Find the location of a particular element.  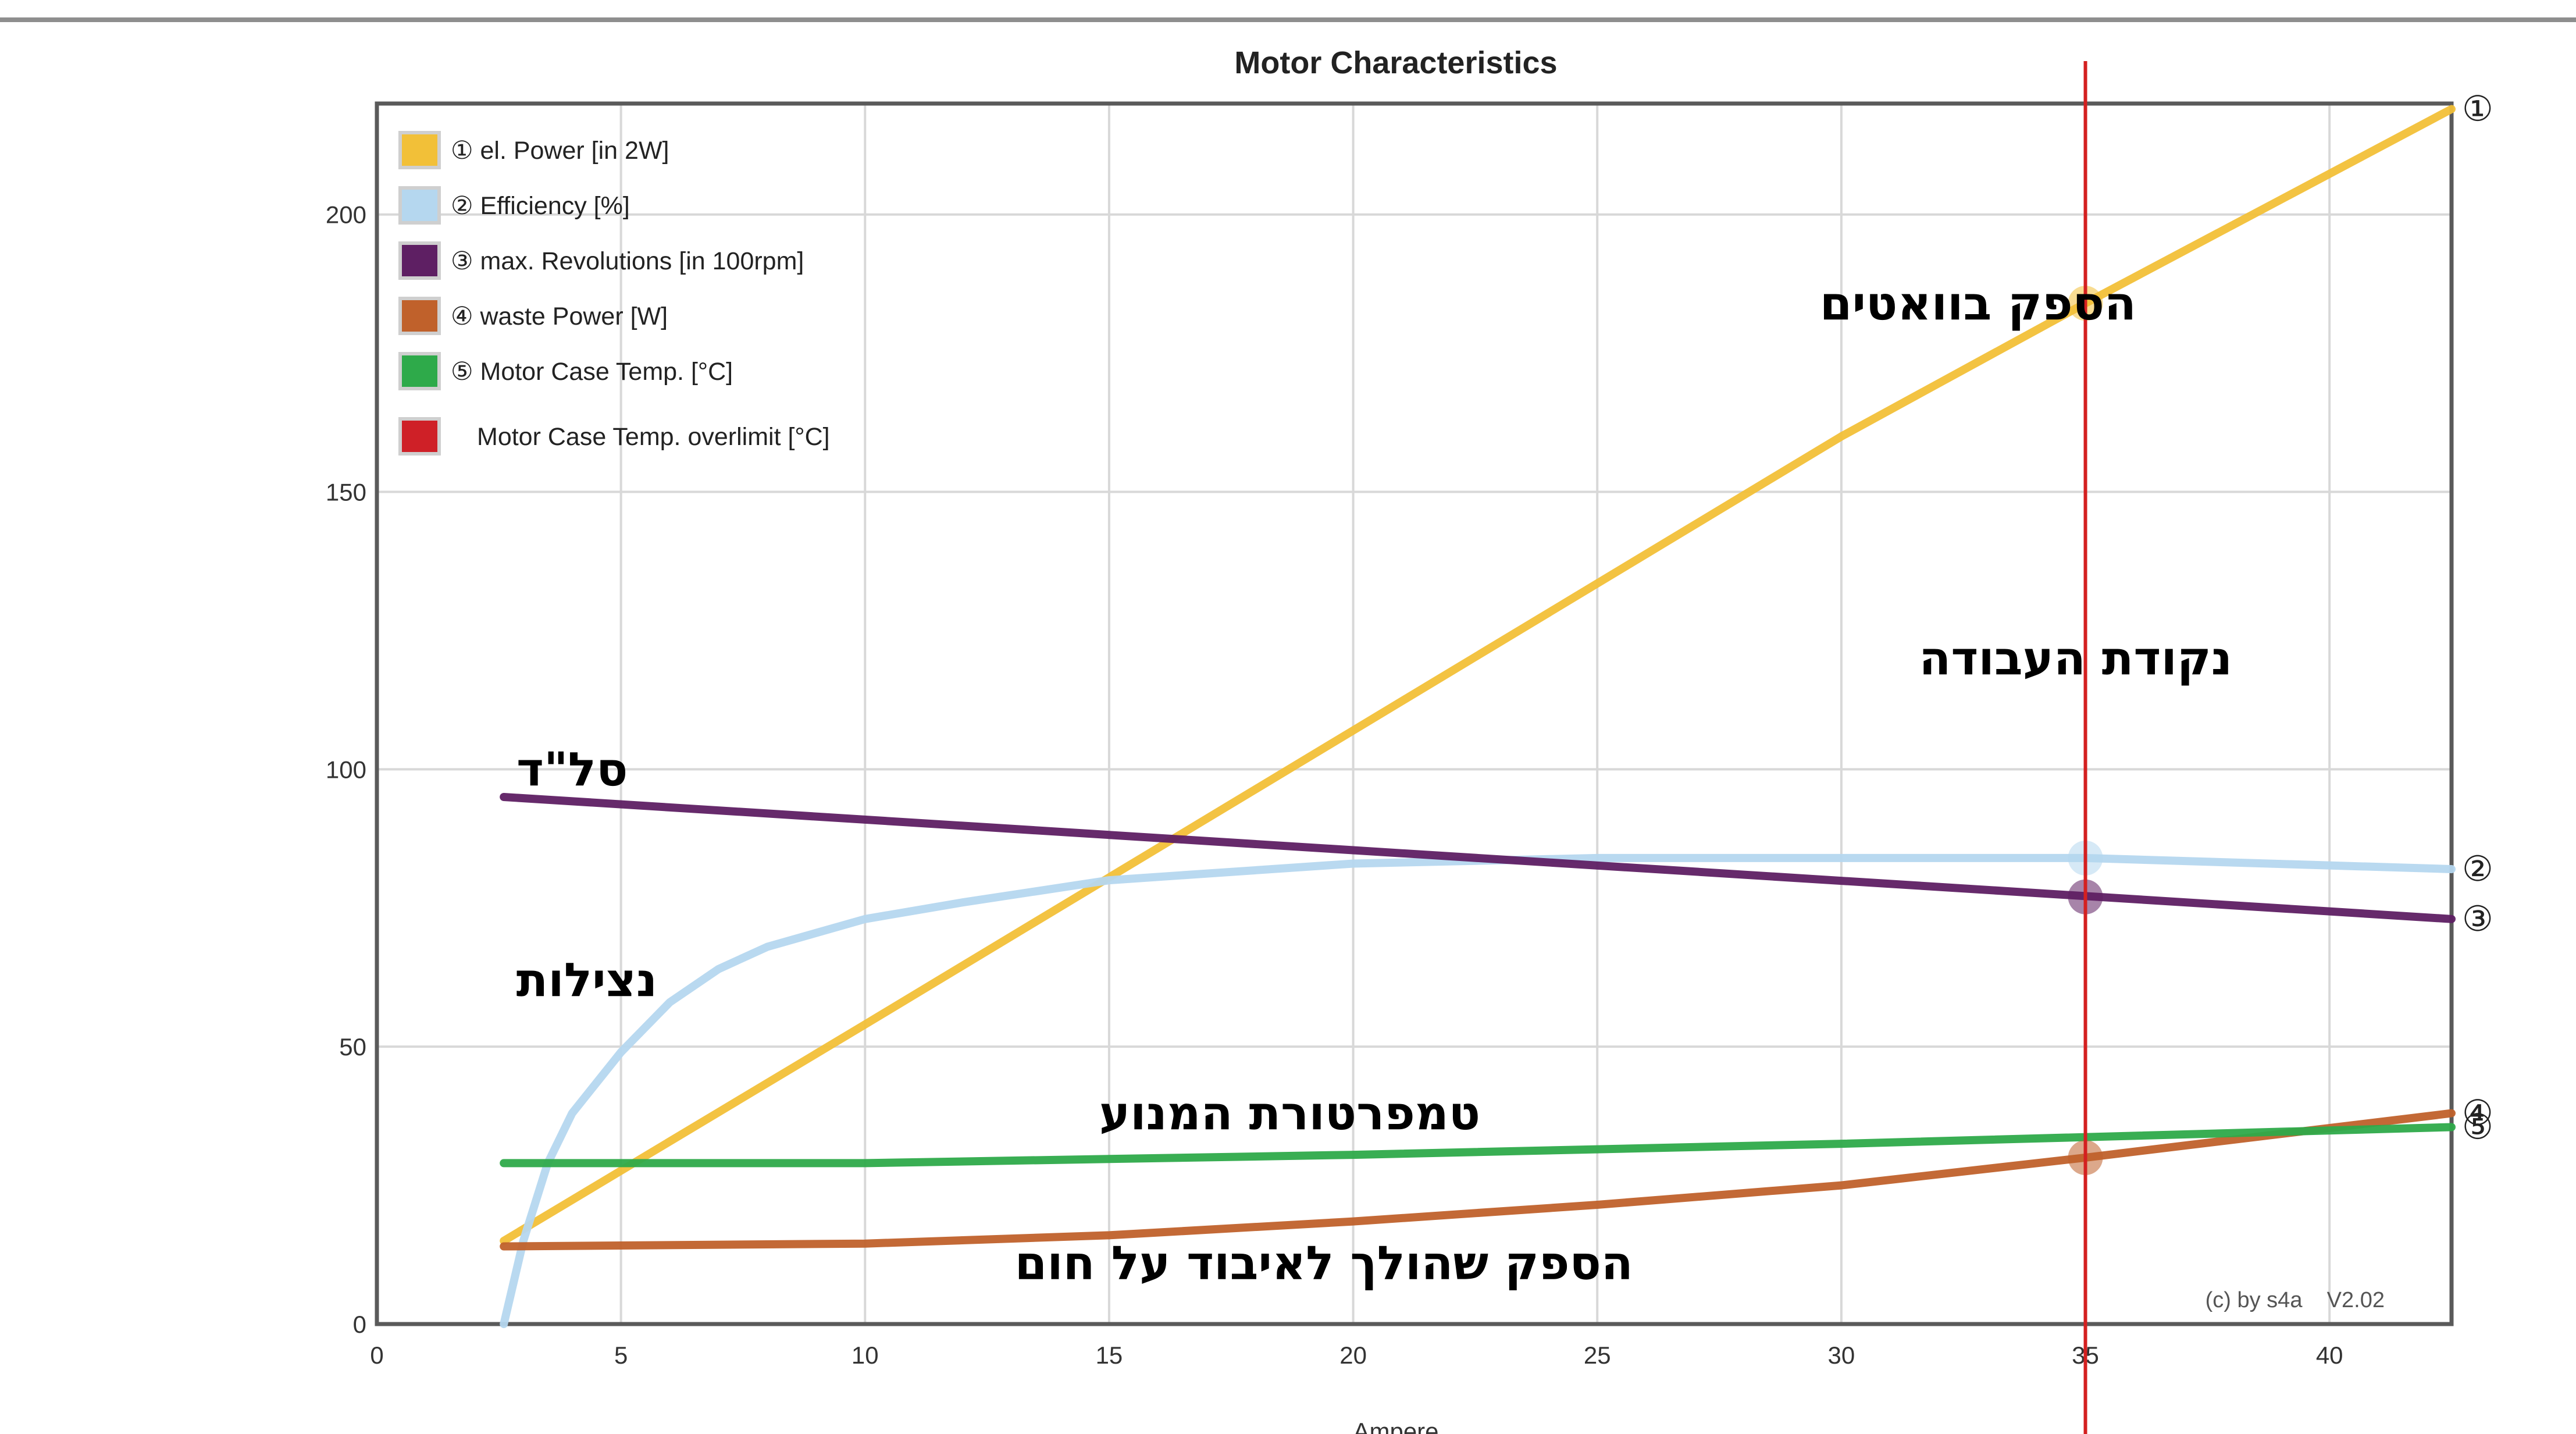

legend-label: ⑤ Motor Case Temp. [°C] is located at coordinates (592, 372).